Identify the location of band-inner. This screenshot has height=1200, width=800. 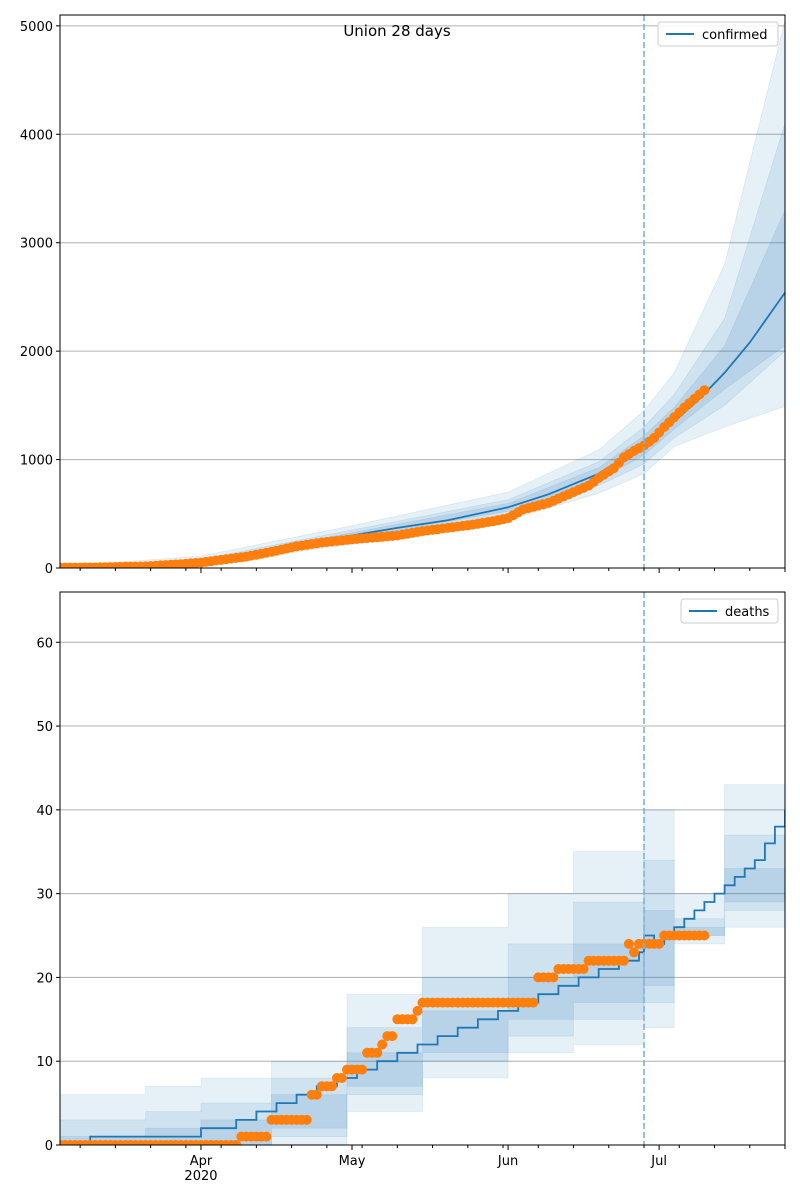
(714, 869).